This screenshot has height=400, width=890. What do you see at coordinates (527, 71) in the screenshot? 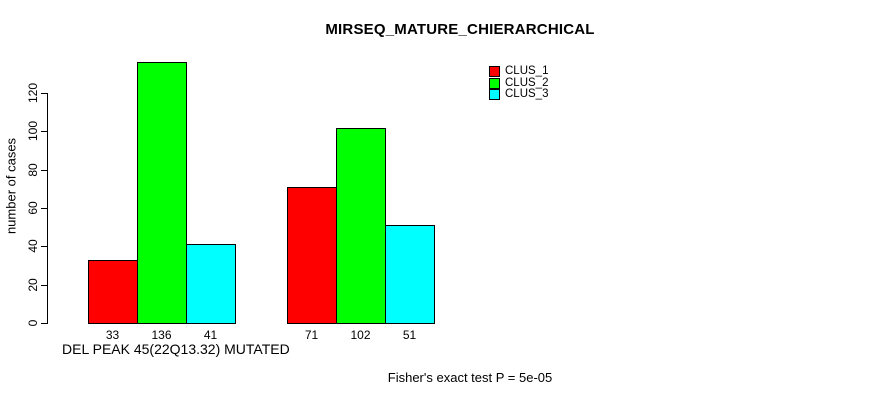
I see `legend-label: CLUS_1` at bounding box center [527, 71].